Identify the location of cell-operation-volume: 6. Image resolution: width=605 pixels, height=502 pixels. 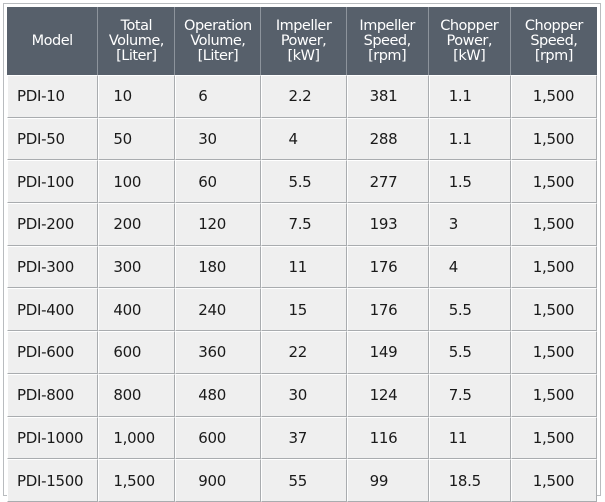
(218, 96).